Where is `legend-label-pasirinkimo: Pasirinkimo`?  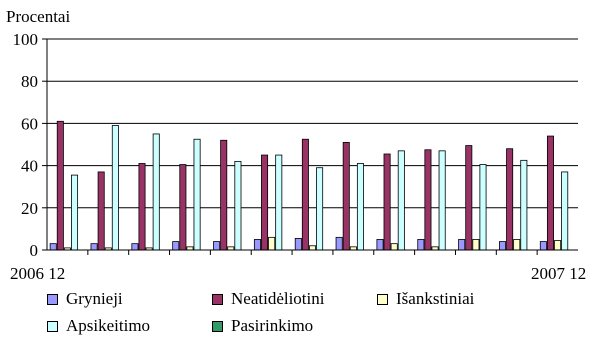 legend-label-pasirinkimo: Pasirinkimo is located at coordinates (272, 325).